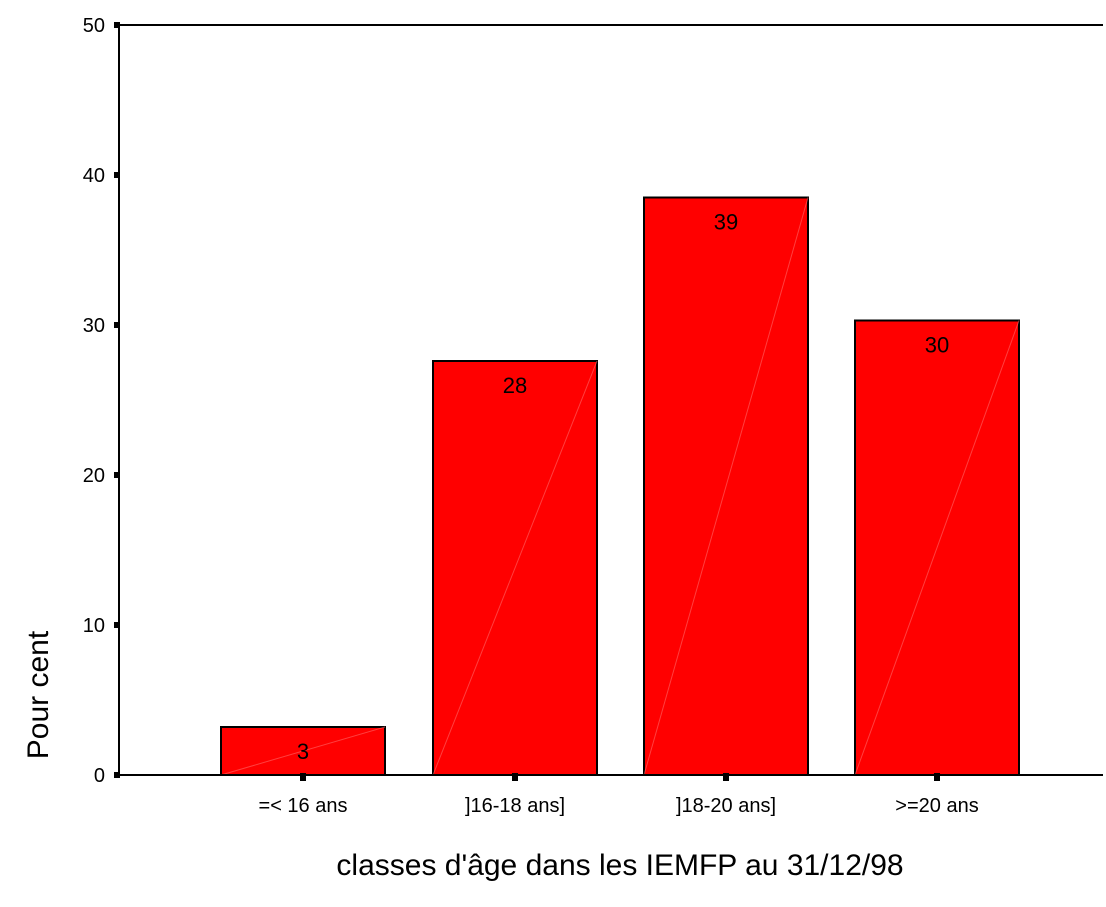 Image resolution: width=1106 pixels, height=907 pixels. Describe the element at coordinates (936, 806) in the screenshot. I see `x-tick-label: >=20 ans` at that location.